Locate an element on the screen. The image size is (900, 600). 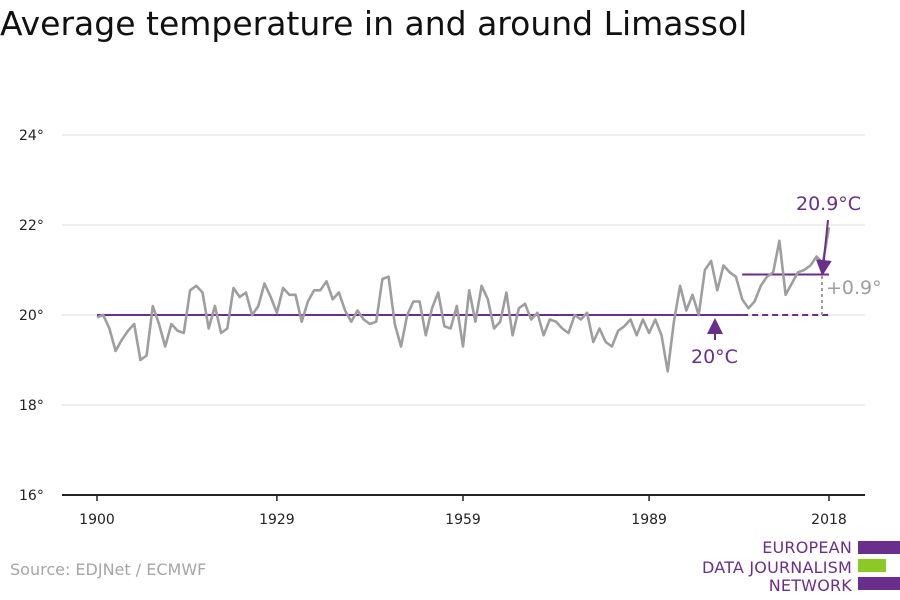
source-note: Source: EDJNet / ECMWF is located at coordinates (108, 569).